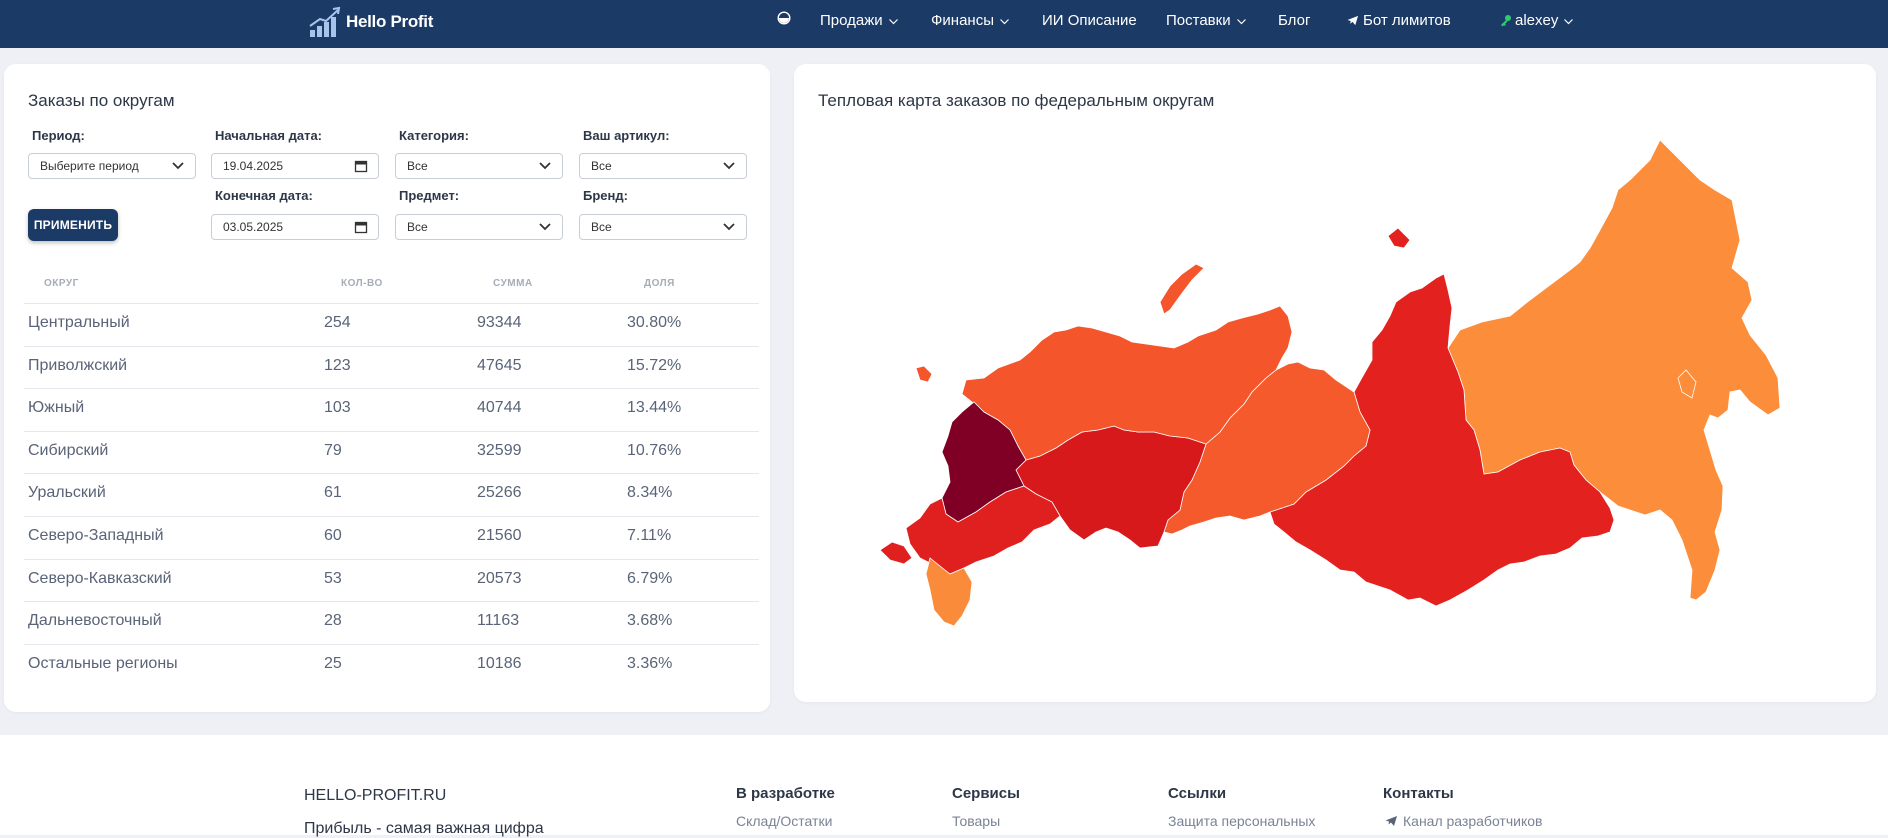  What do you see at coordinates (962, 20) in the screenshot?
I see `nav-item-label: Финансы` at bounding box center [962, 20].